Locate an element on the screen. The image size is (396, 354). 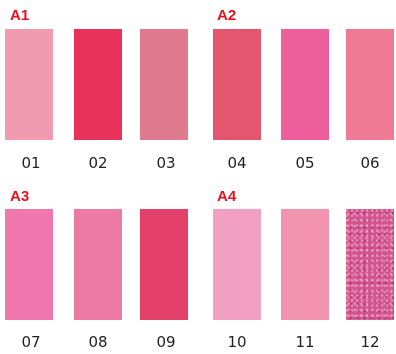
swatch-number-10: 10 is located at coordinates (237, 342).